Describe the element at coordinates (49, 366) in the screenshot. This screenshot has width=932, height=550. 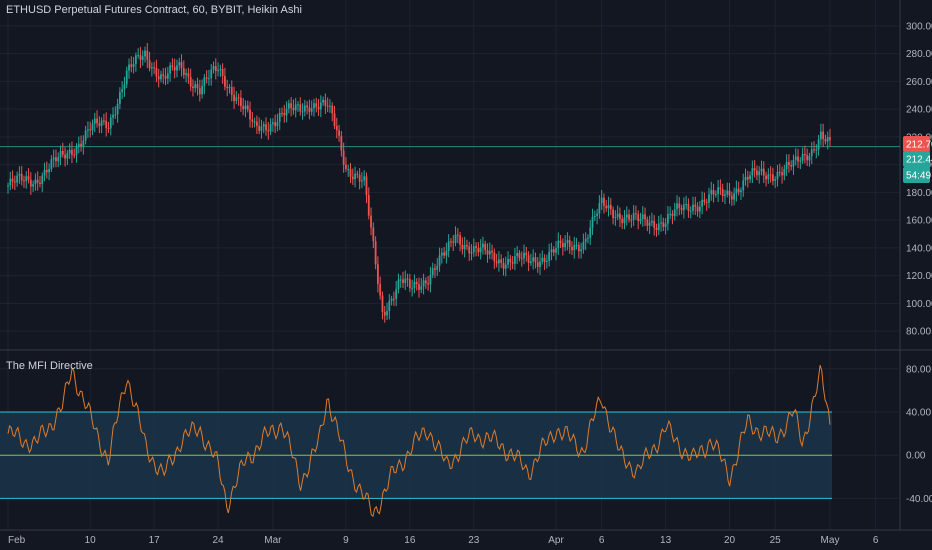
I see `indicator-title: The MFI Directive` at that location.